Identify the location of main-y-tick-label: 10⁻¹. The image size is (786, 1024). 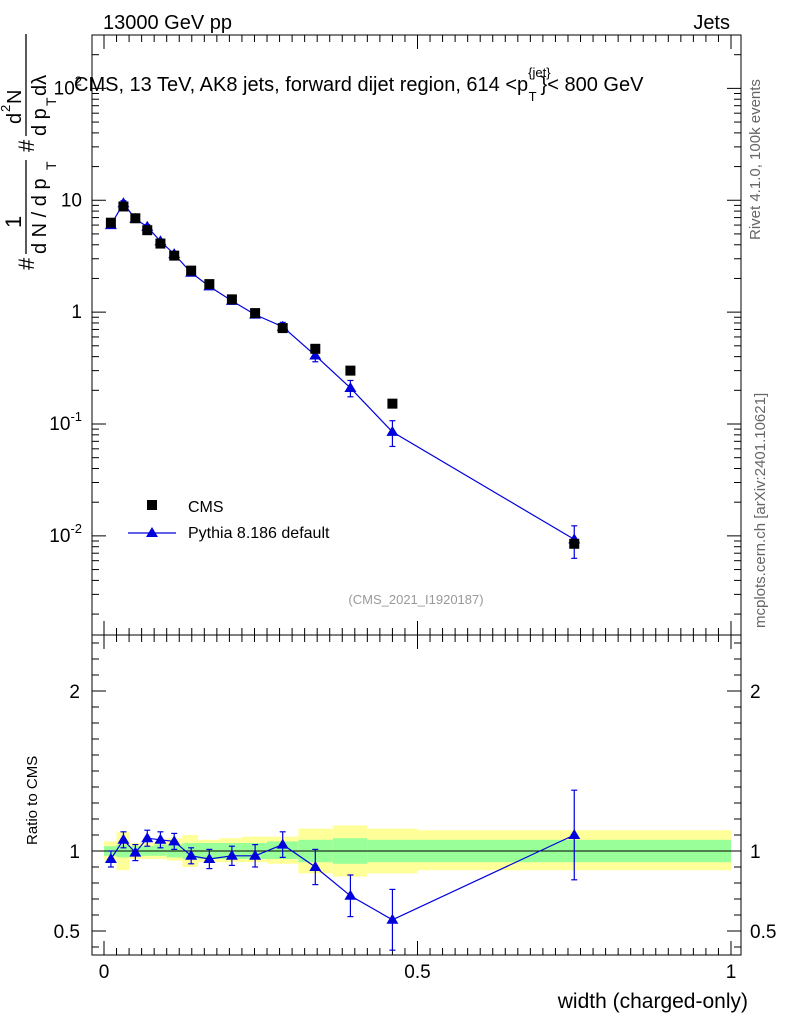
(65, 422).